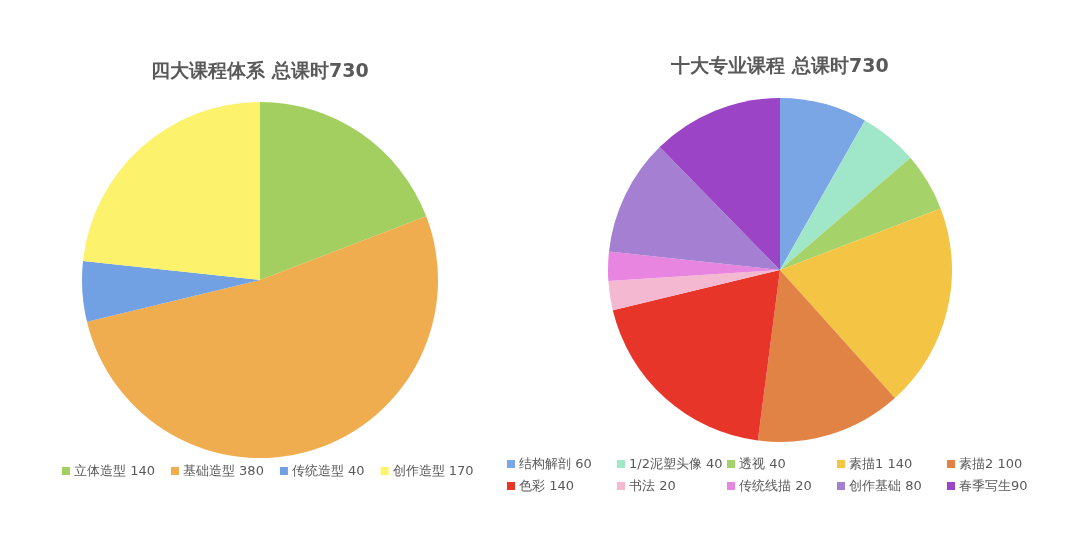  Describe the element at coordinates (328, 470) in the screenshot. I see `legend-label: 传统造型 40` at that location.